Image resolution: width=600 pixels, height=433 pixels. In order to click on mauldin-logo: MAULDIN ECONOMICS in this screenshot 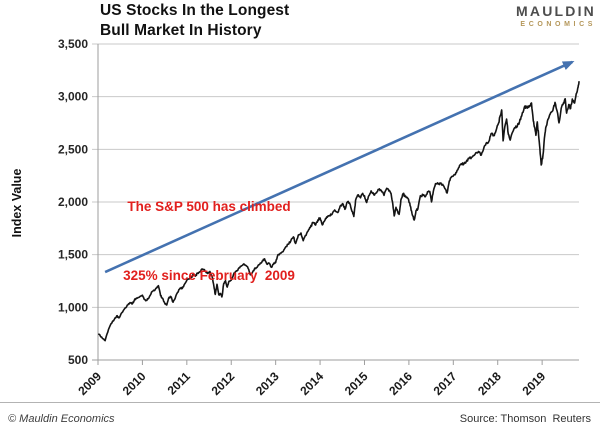, I will do `click(556, 16)`.